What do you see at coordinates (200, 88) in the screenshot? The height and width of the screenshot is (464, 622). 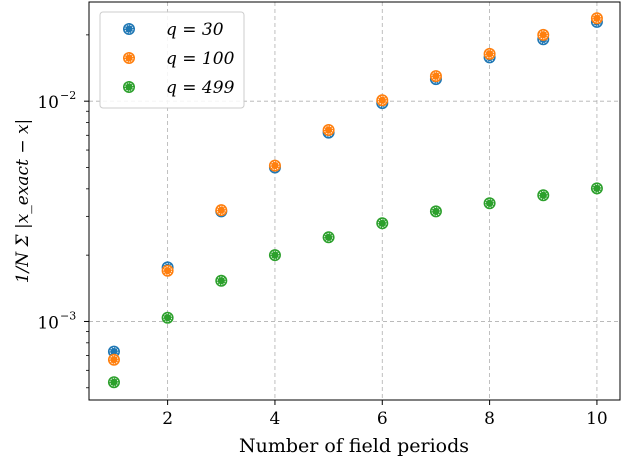 I see `legend-label: q = 499` at bounding box center [200, 88].